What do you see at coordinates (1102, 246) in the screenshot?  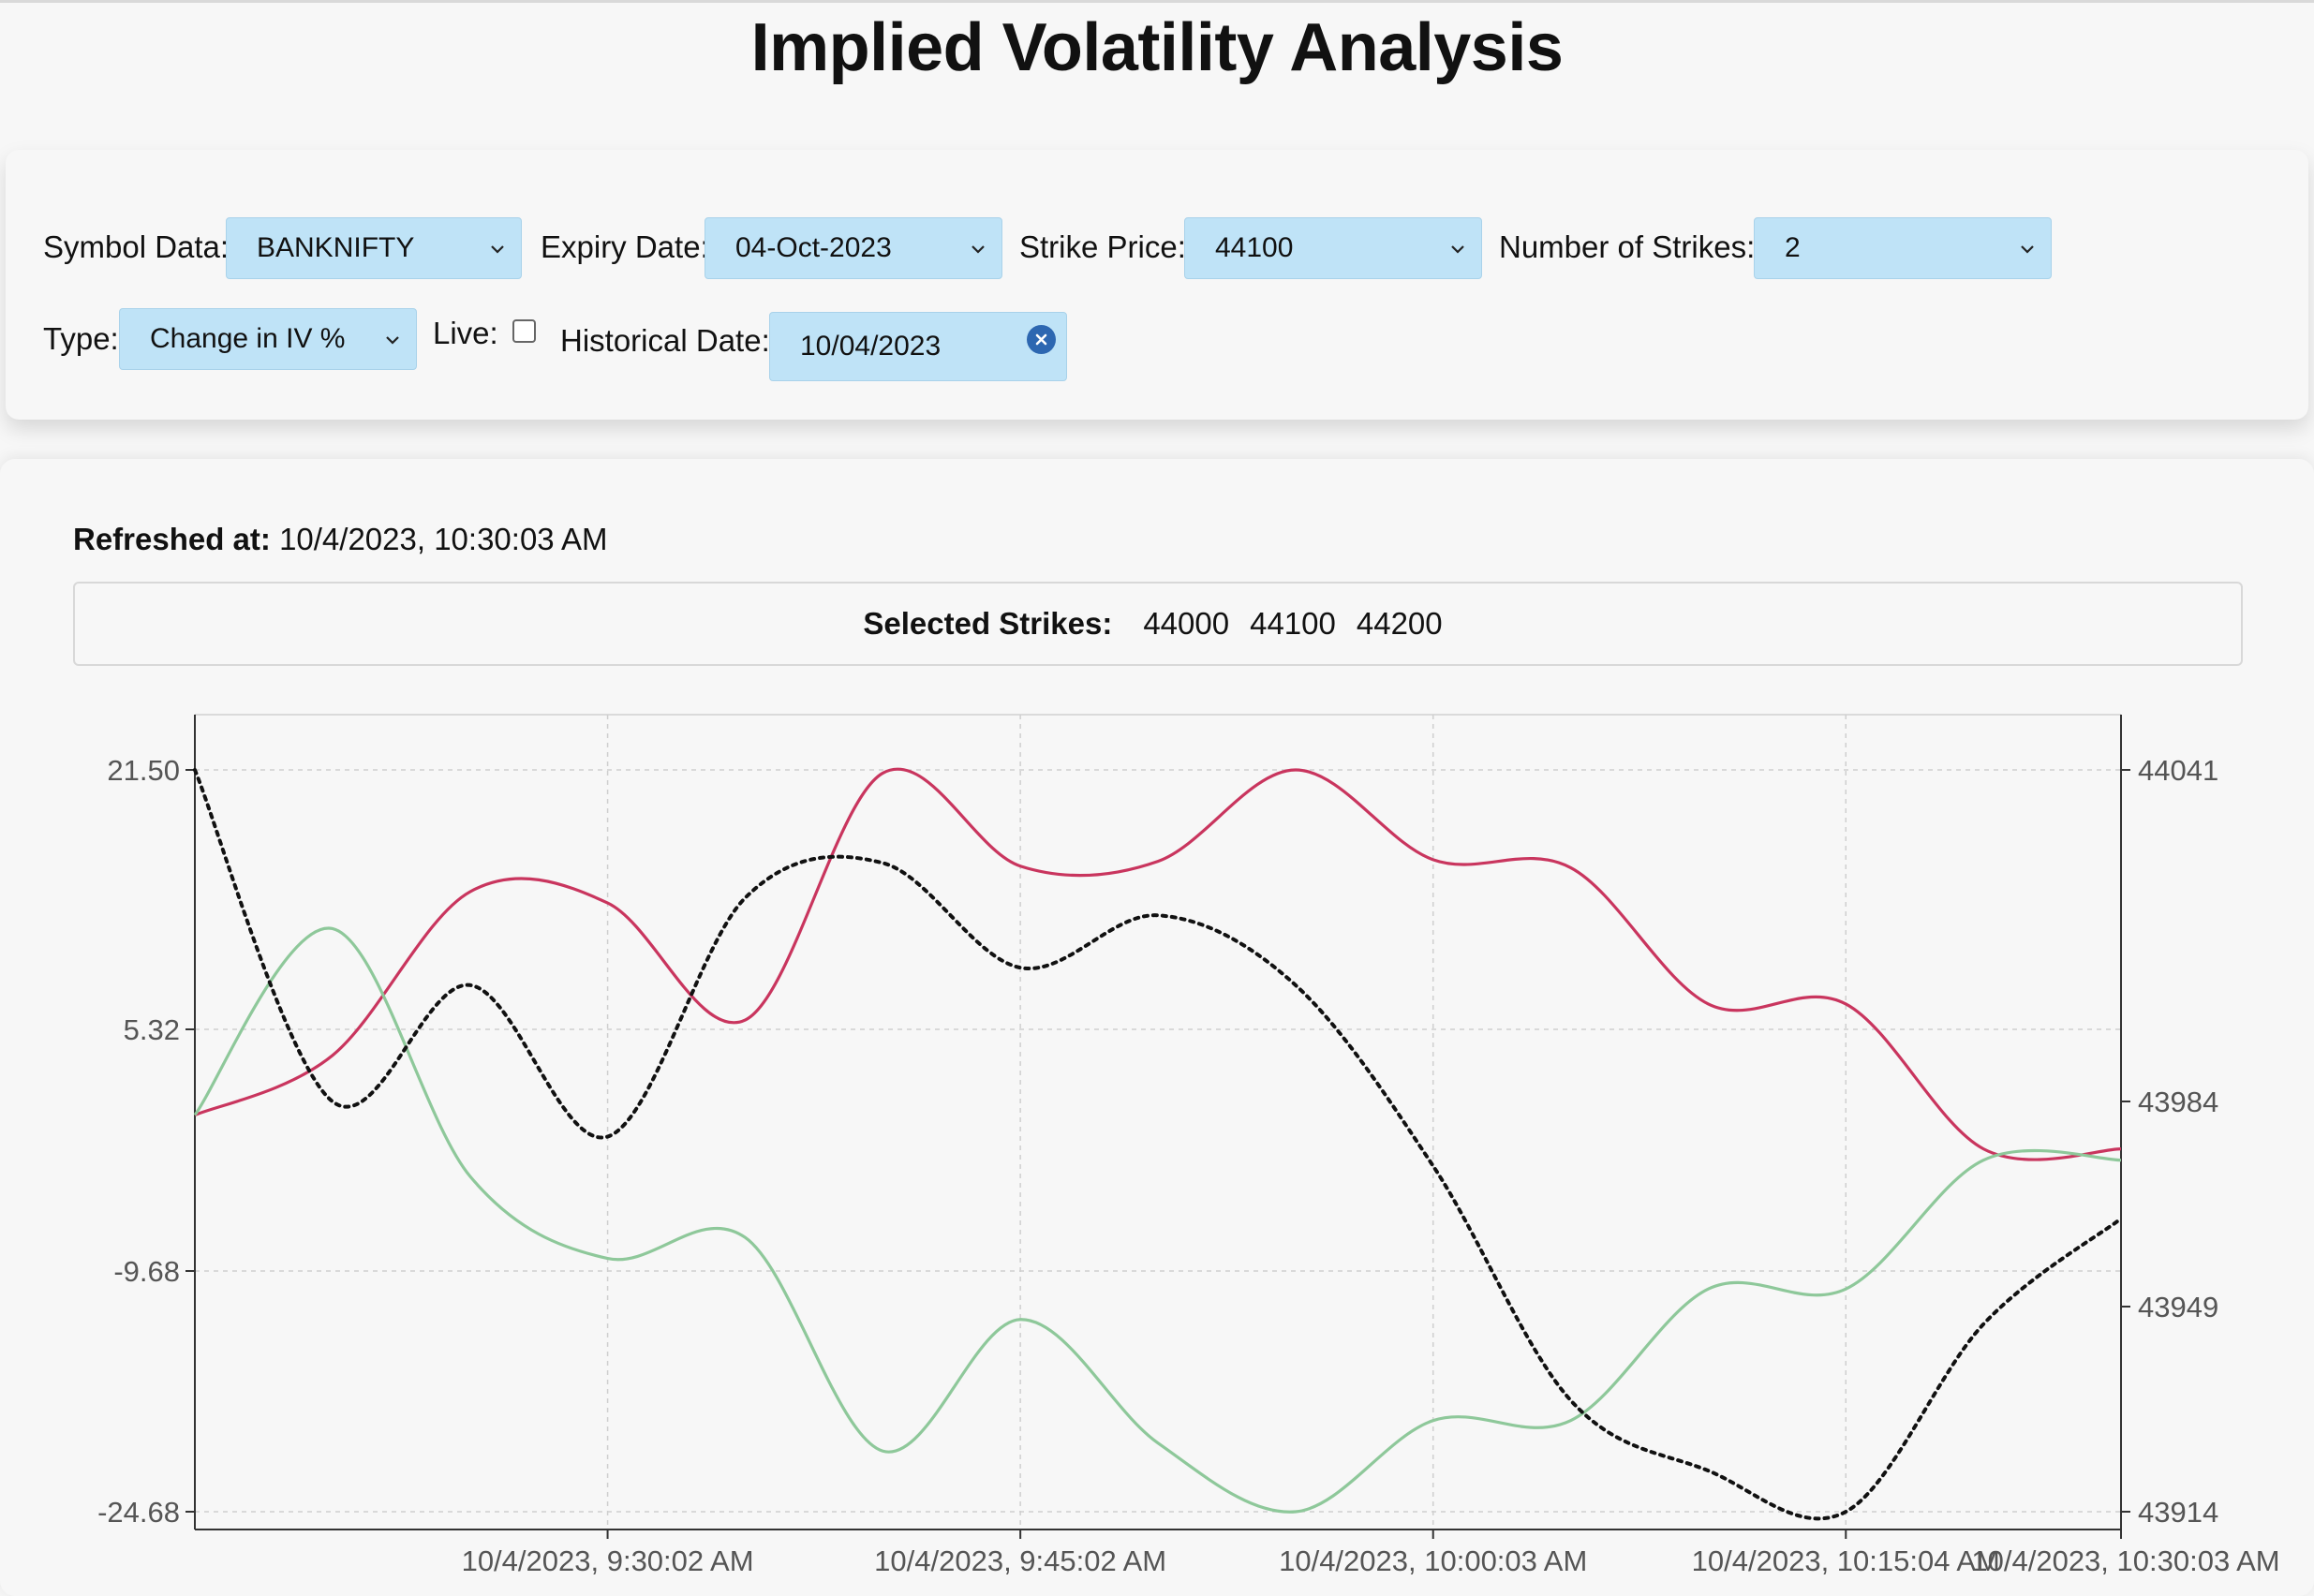 I see `strike-label: Strike Price:` at bounding box center [1102, 246].